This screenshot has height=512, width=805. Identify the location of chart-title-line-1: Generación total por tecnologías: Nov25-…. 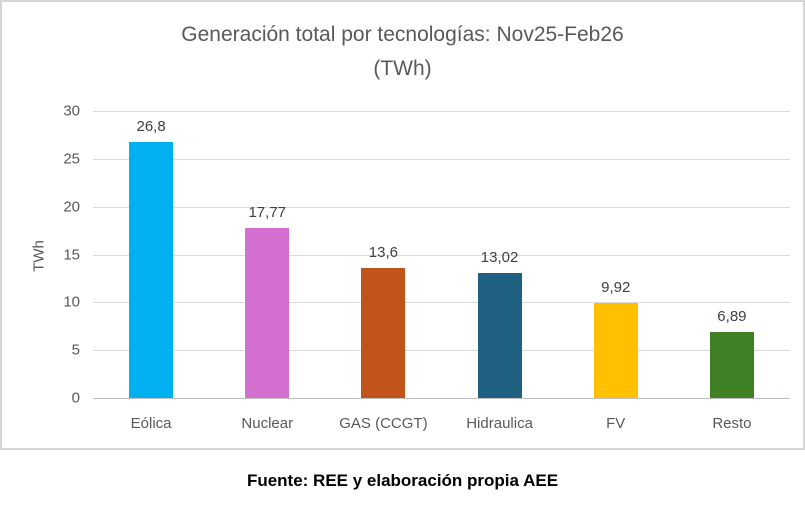
(402, 34).